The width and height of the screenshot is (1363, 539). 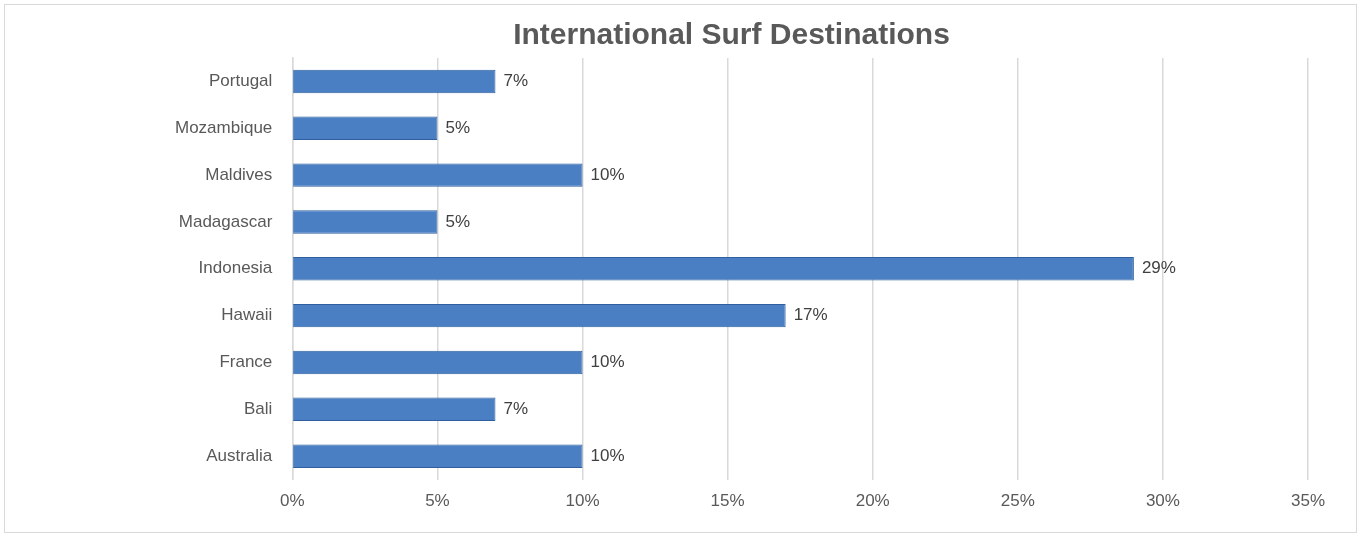 I want to click on y-tick-label: Portugal, so click(x=241, y=81).